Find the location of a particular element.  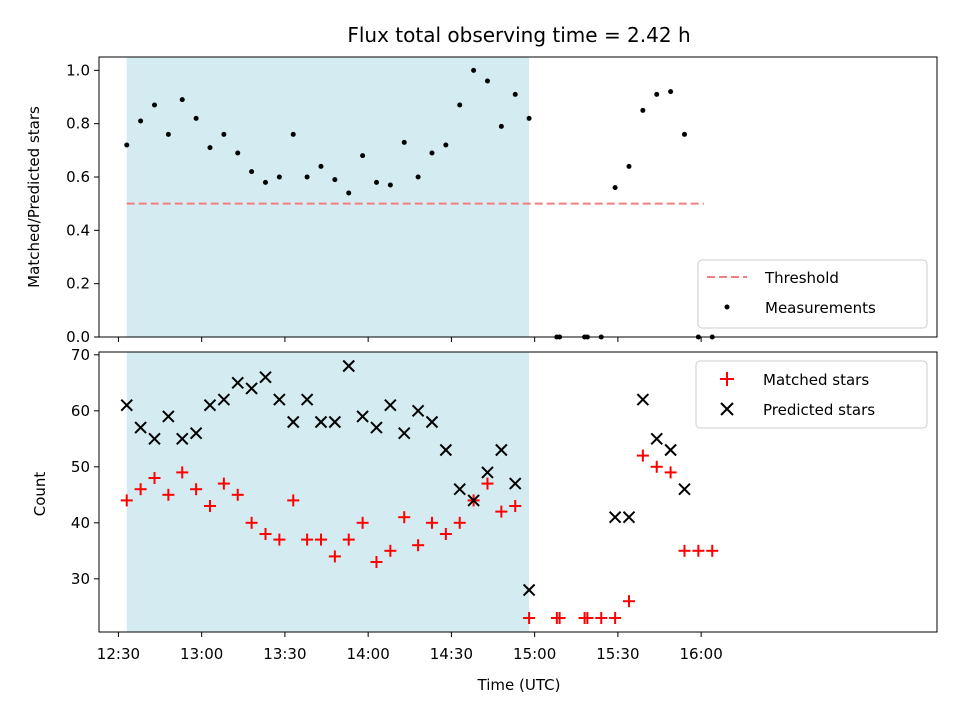

y-tick-label: 0.2 is located at coordinates (78, 284).